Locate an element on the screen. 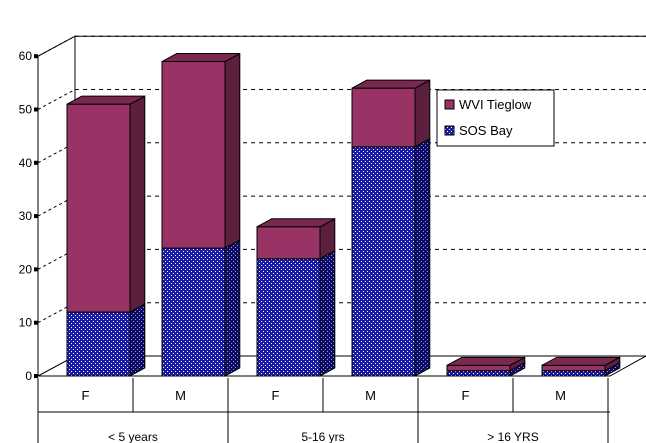 This screenshot has width=646, height=443. legend-swatch-sos-bay is located at coordinates (449, 130).